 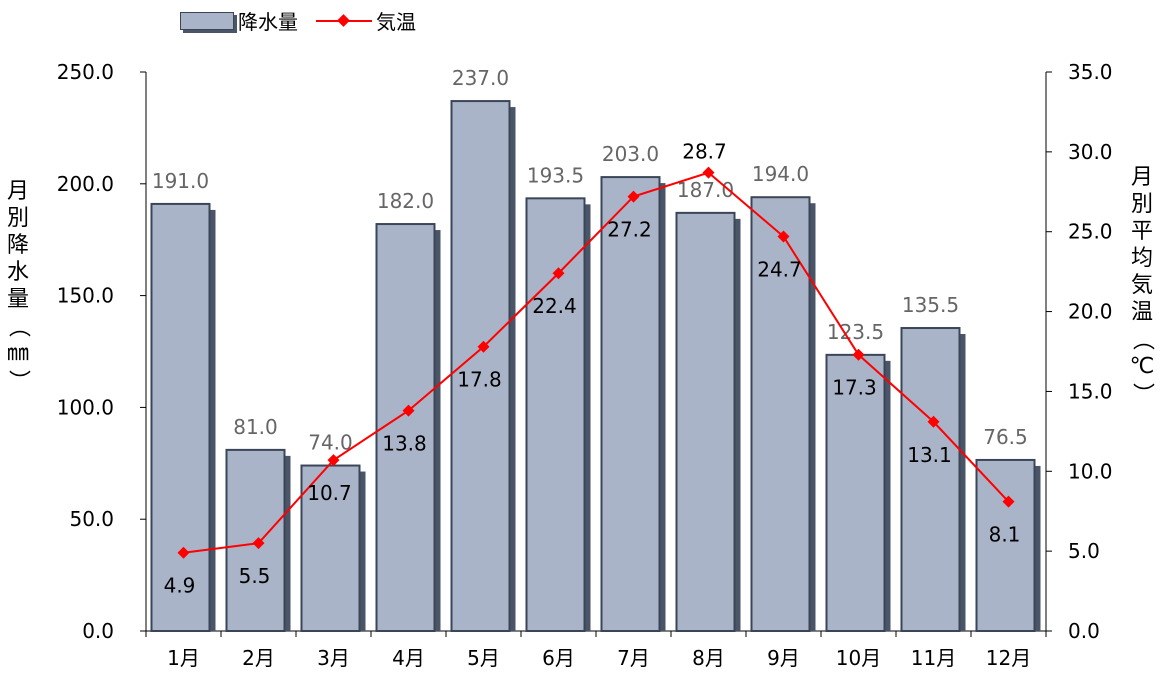 I want to click on x-tick-label: 1月, so click(x=183, y=658).